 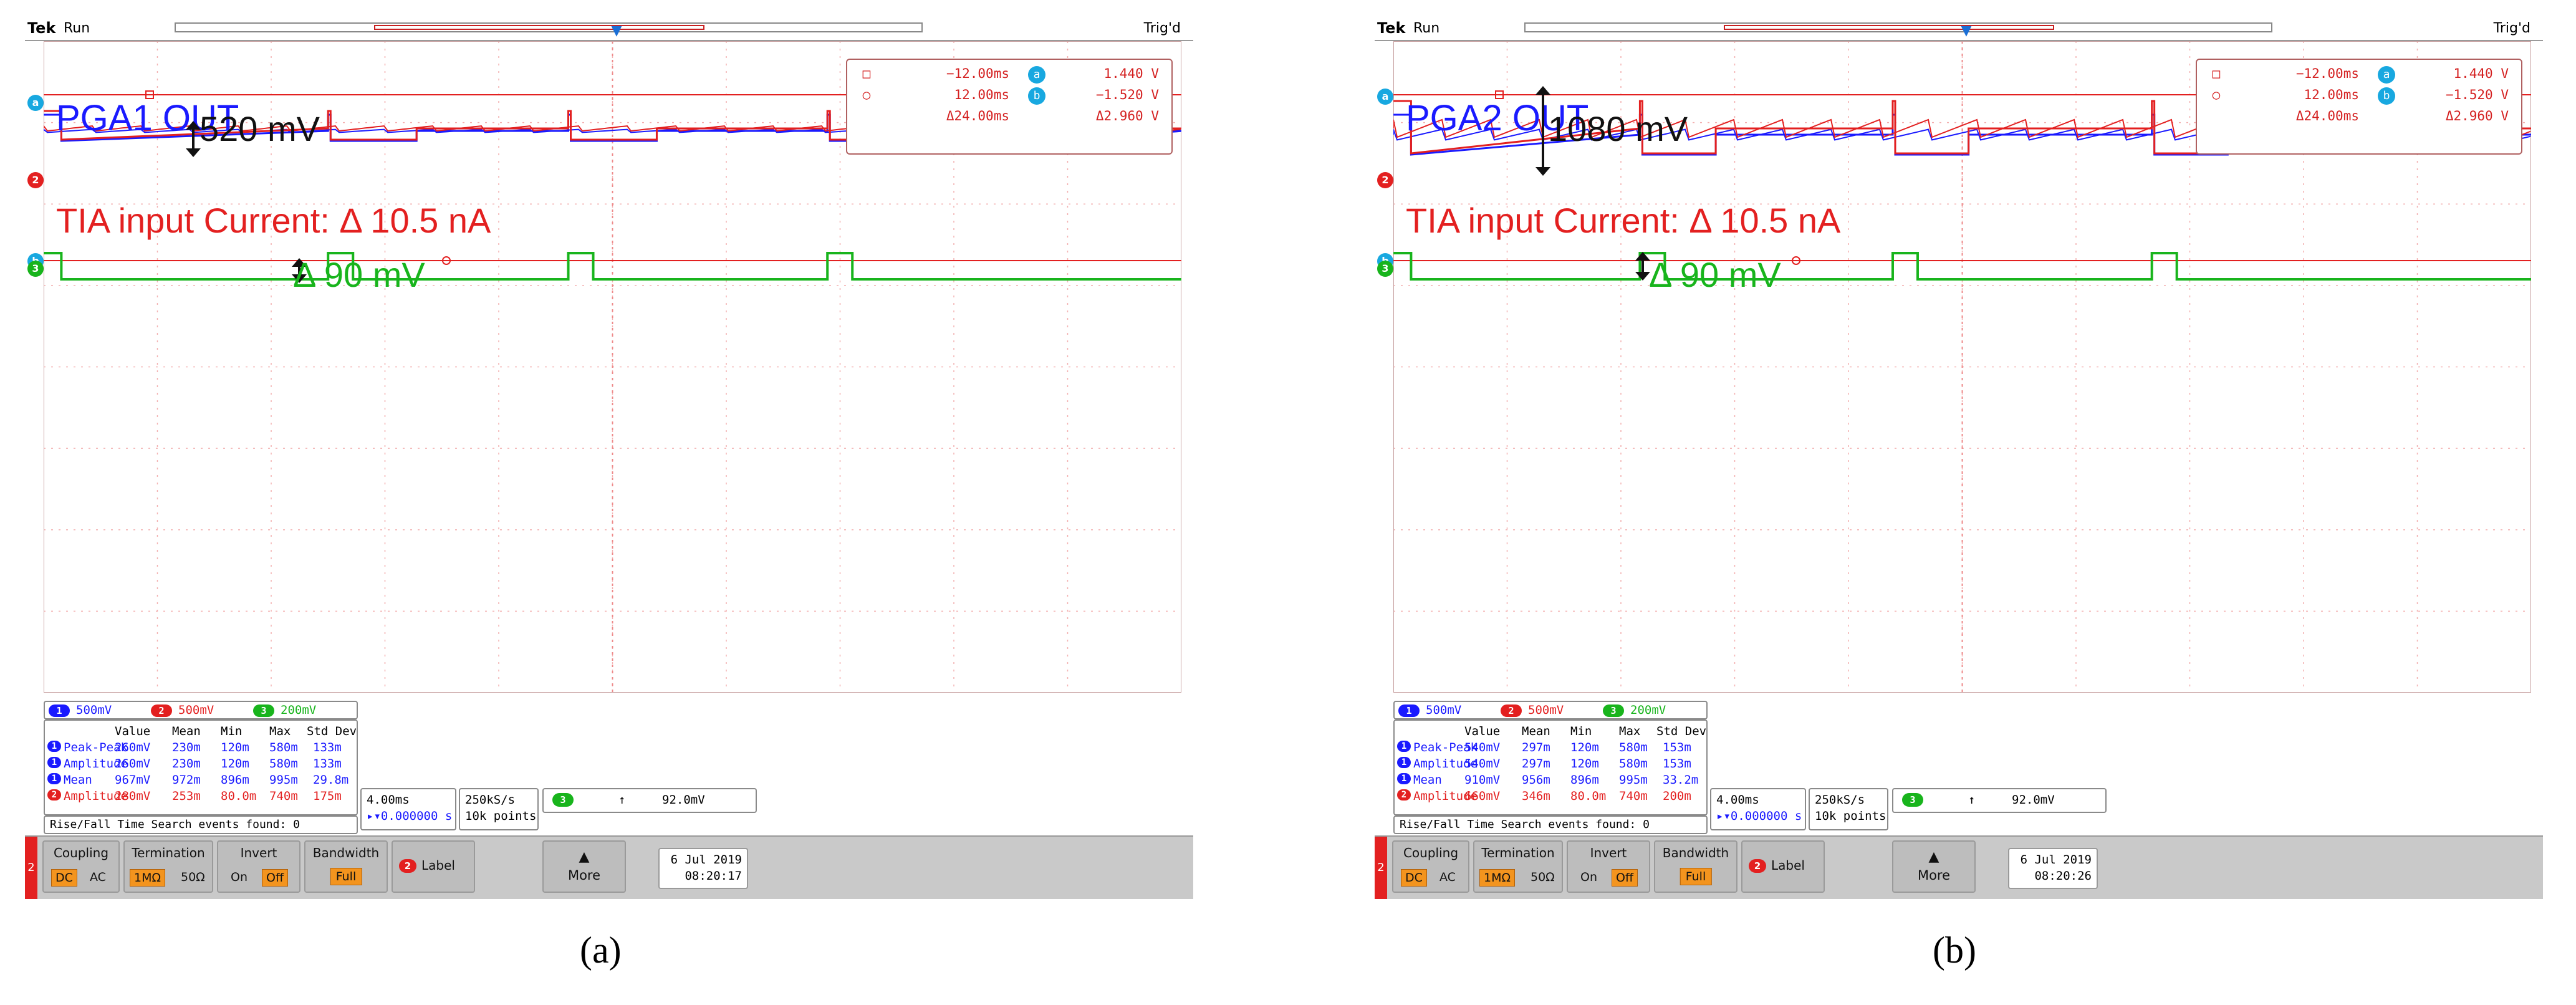 I want to click on circle-cursor-icon: ○, so click(x=866, y=95).